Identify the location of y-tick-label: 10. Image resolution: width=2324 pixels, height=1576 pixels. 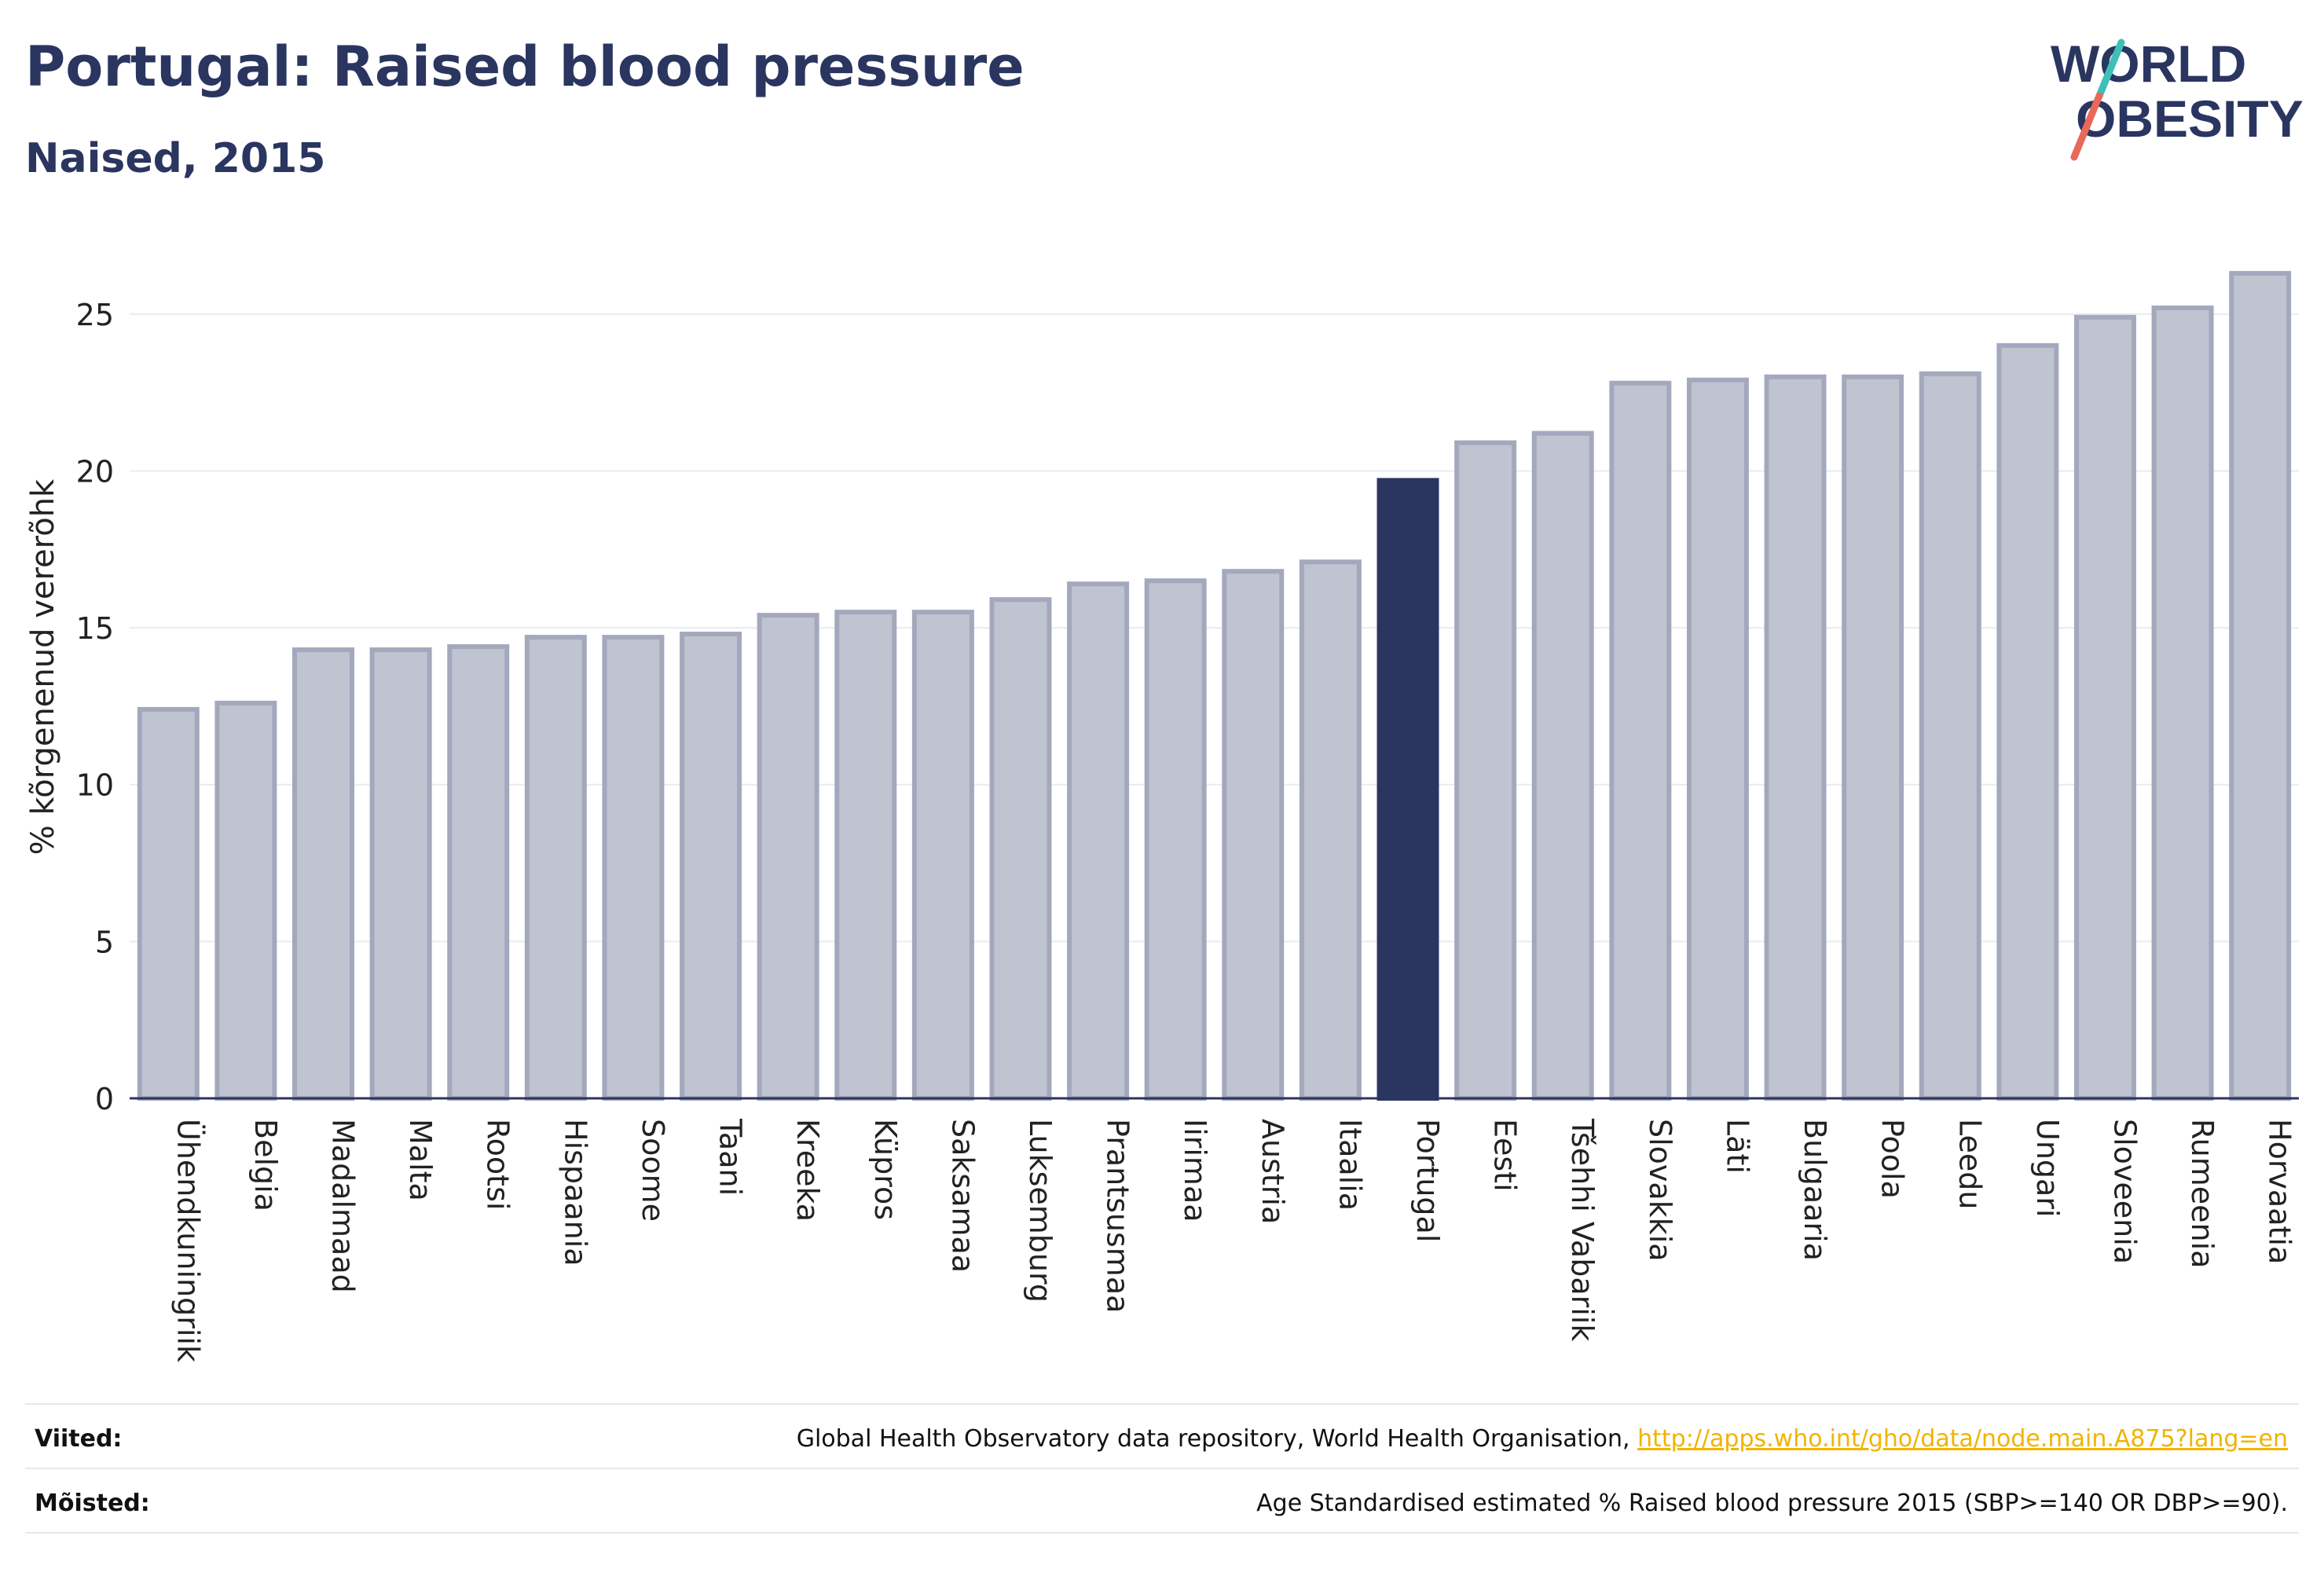
(95, 785).